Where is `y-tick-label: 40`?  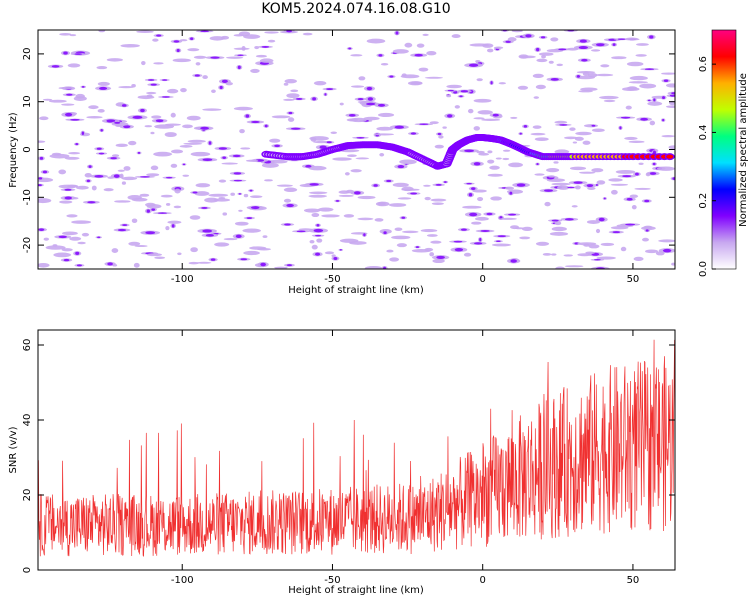
y-tick-label: 40 is located at coordinates (27, 420).